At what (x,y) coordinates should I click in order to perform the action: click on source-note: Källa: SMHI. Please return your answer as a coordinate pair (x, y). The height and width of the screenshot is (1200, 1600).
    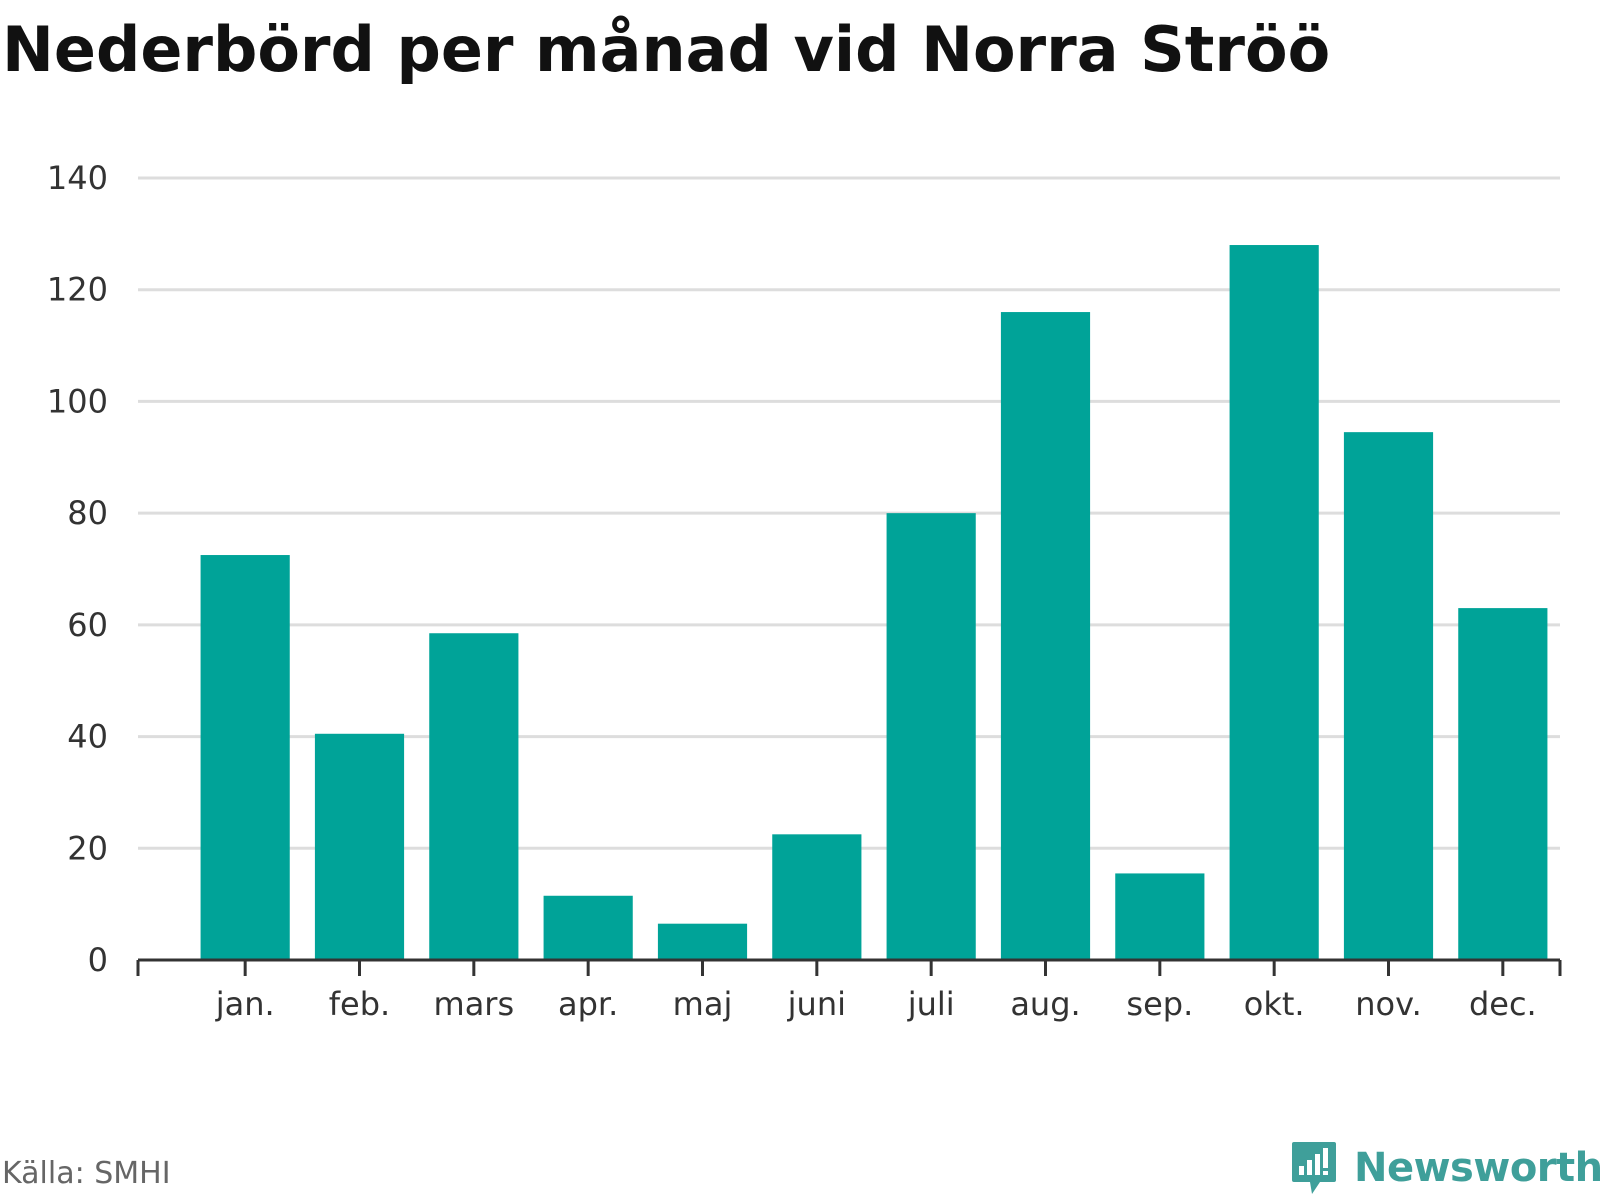
    Looking at the image, I should click on (86, 1173).